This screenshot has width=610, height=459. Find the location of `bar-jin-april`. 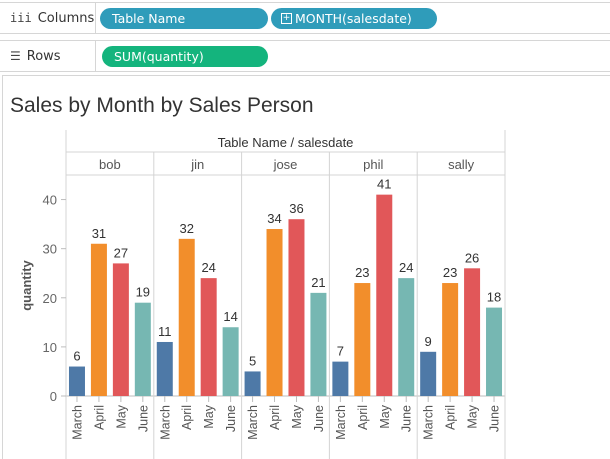

bar-jin-april is located at coordinates (186, 317).